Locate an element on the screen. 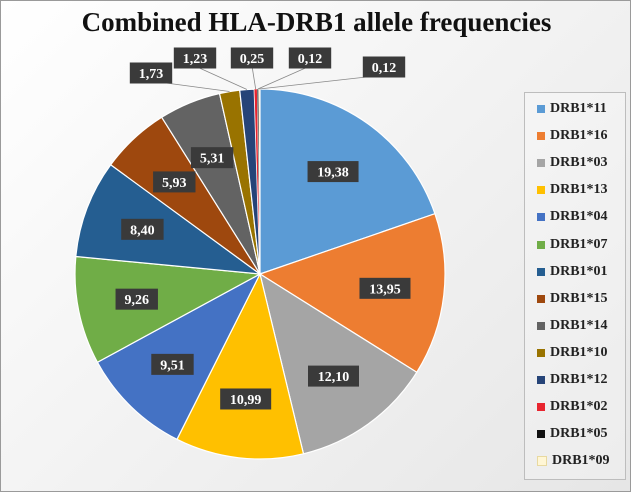  legend-label: DRB1*03 is located at coordinates (579, 163).